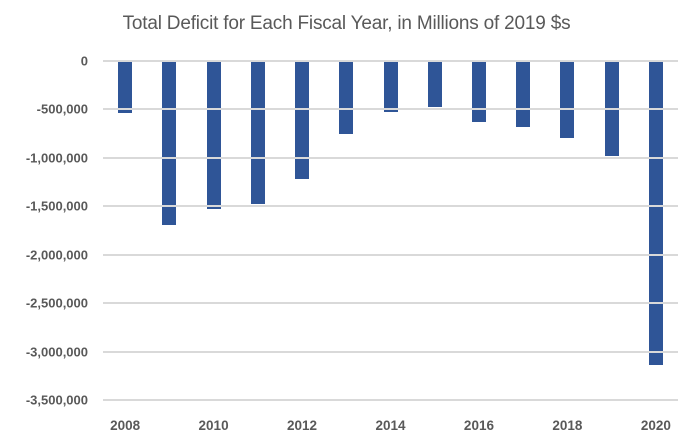 Image resolution: width=693 pixels, height=446 pixels. What do you see at coordinates (56, 400) in the screenshot?
I see `y-tick-label: -3,500,000` at bounding box center [56, 400].